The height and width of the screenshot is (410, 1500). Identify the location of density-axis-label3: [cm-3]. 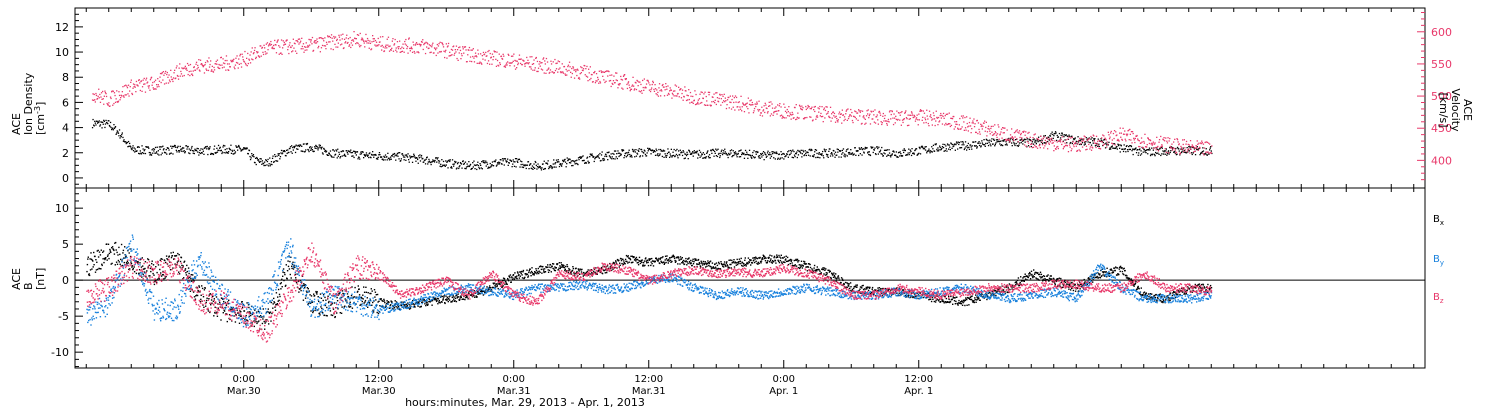
(40, 118).